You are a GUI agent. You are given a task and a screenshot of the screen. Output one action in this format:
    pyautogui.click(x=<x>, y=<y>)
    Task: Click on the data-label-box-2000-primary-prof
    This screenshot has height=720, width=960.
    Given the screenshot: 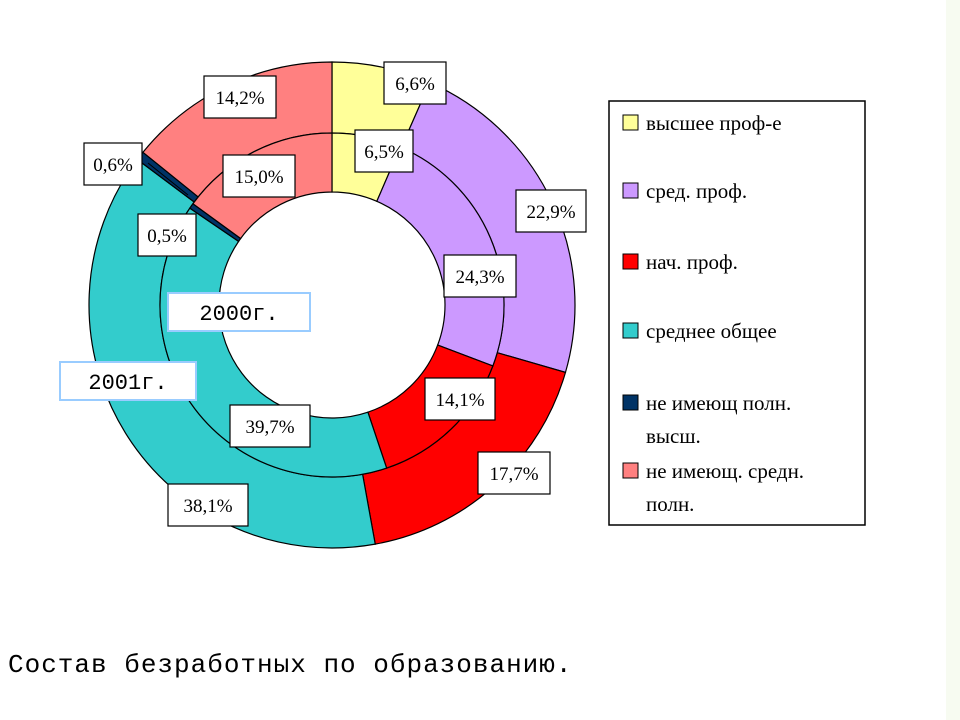 What is the action you would take?
    pyautogui.click(x=460, y=399)
    